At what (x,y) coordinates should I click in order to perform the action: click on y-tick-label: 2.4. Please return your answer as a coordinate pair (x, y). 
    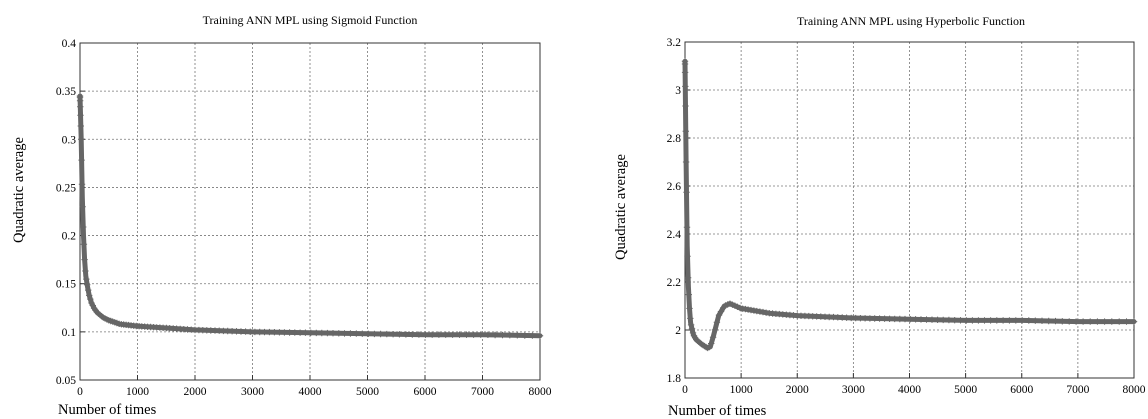
    Looking at the image, I should click on (674, 235).